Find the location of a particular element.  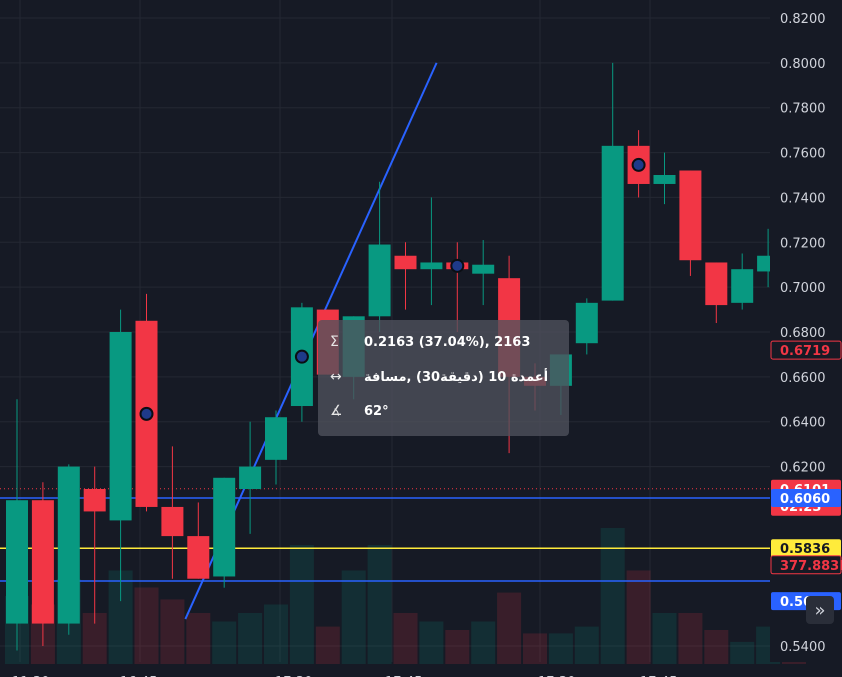

price-tag: 0.6060 is located at coordinates (806, 497).